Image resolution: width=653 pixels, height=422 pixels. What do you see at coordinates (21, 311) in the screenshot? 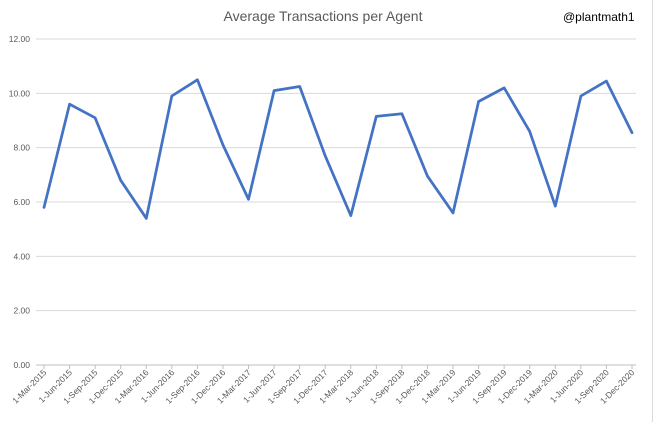
I see `y-tick-label: 2.00` at bounding box center [21, 311].